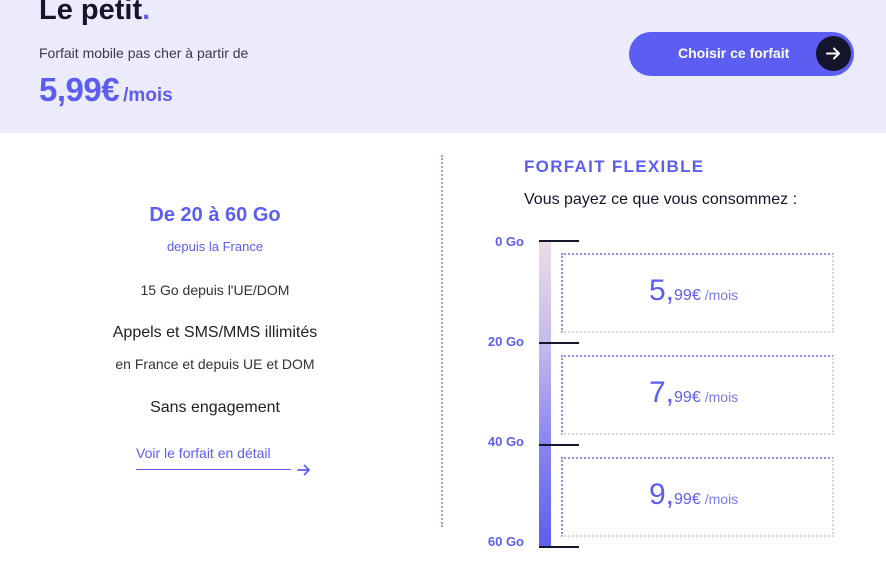  Describe the element at coordinates (661, 199) in the screenshot. I see `flexible-plan-subtitle: Vous payez ce que vous consommez :` at that location.